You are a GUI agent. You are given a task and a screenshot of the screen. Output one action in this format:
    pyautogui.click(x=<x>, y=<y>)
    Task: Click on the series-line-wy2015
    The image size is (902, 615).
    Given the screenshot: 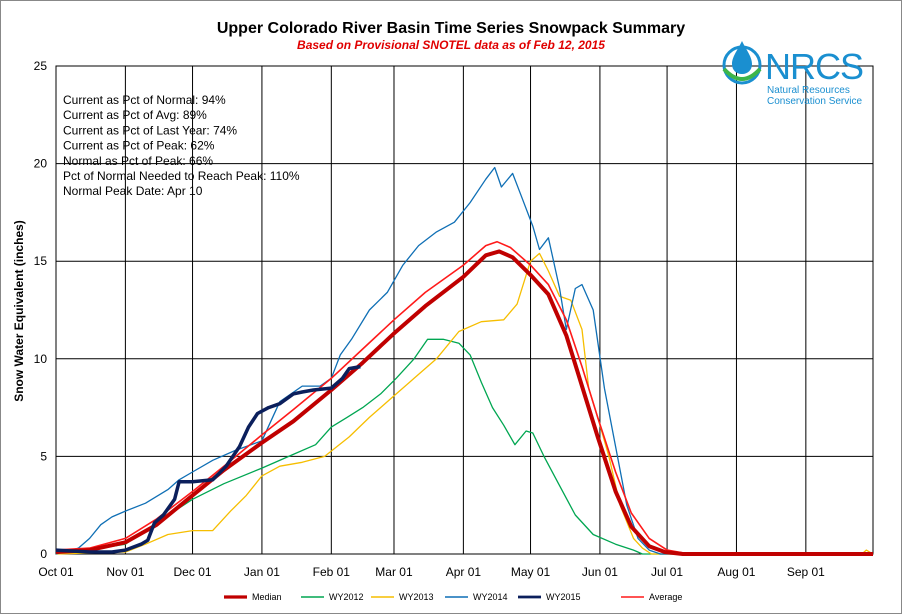 What is the action you would take?
    pyautogui.click(x=208, y=459)
    